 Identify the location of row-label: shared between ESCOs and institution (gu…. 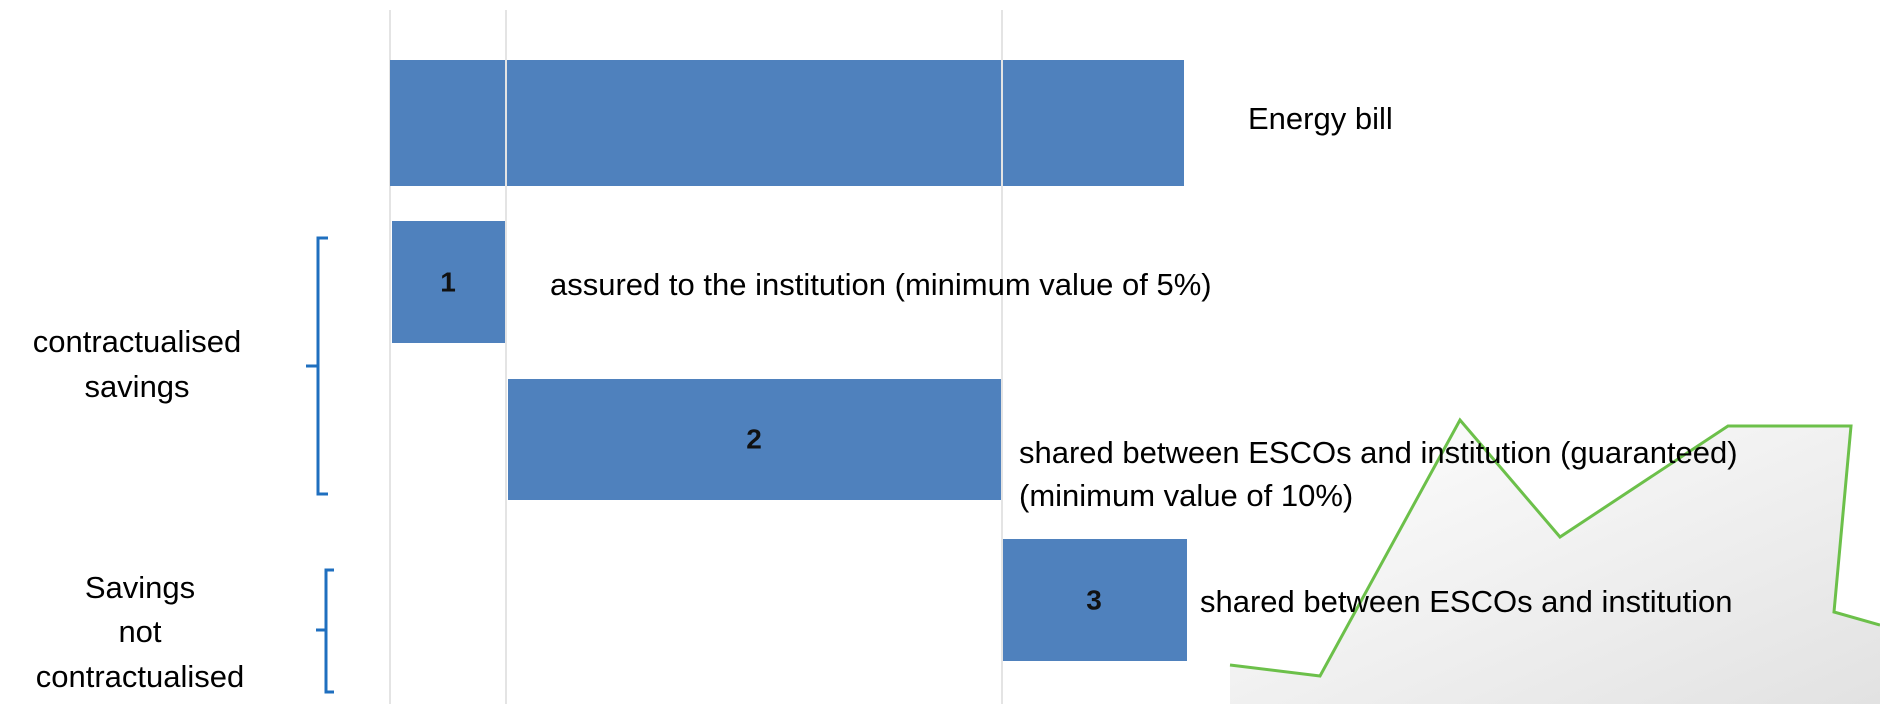
(1378, 452).